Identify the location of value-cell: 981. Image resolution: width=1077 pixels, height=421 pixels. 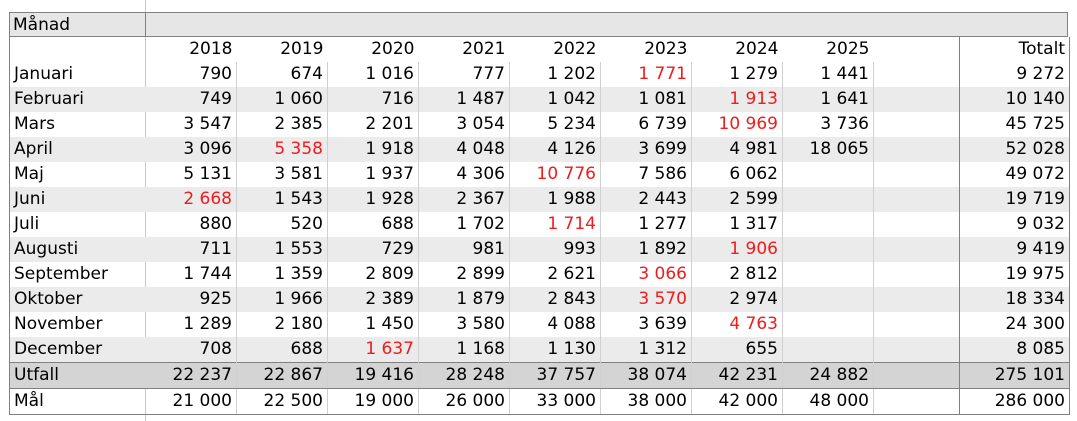
(464, 249).